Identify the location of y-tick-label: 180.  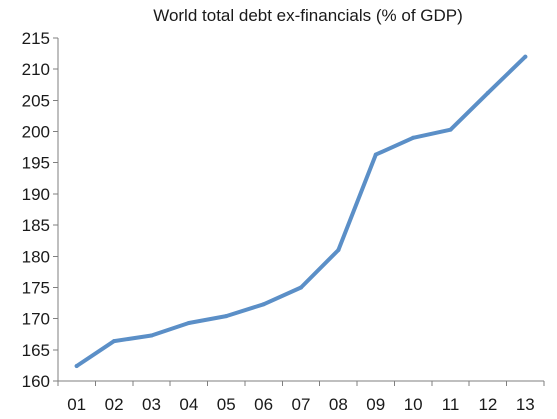
(36, 256).